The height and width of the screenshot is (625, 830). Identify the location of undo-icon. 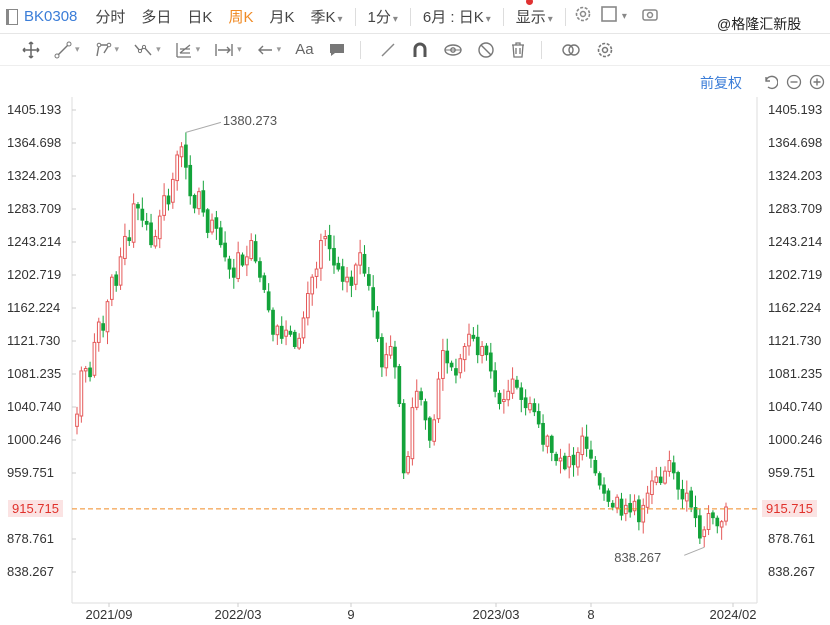
(770, 82).